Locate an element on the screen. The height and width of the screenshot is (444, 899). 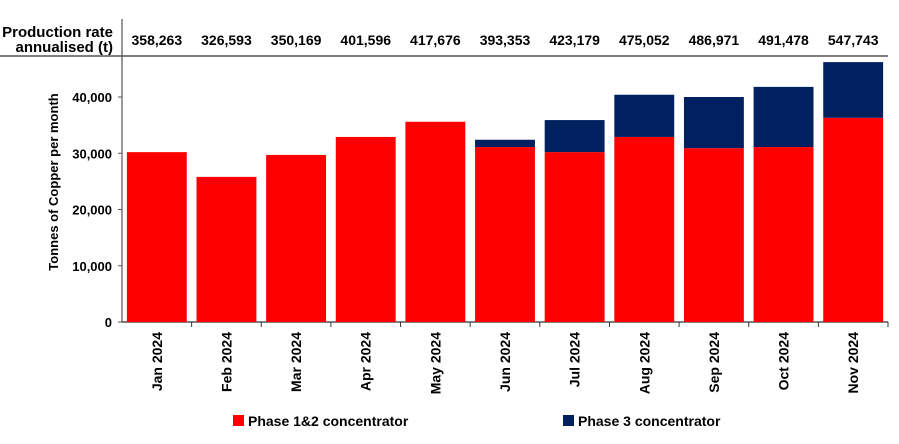
header-rate-value: 358,263 is located at coordinates (157, 40).